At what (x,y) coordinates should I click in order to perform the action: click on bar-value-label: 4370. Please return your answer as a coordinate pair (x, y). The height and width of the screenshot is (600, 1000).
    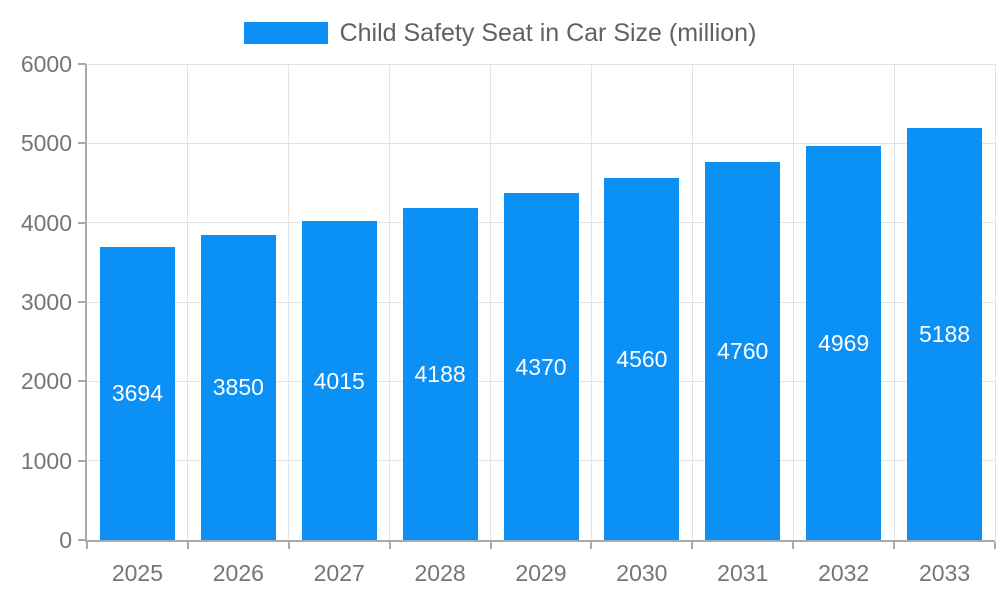
    Looking at the image, I should click on (541, 366).